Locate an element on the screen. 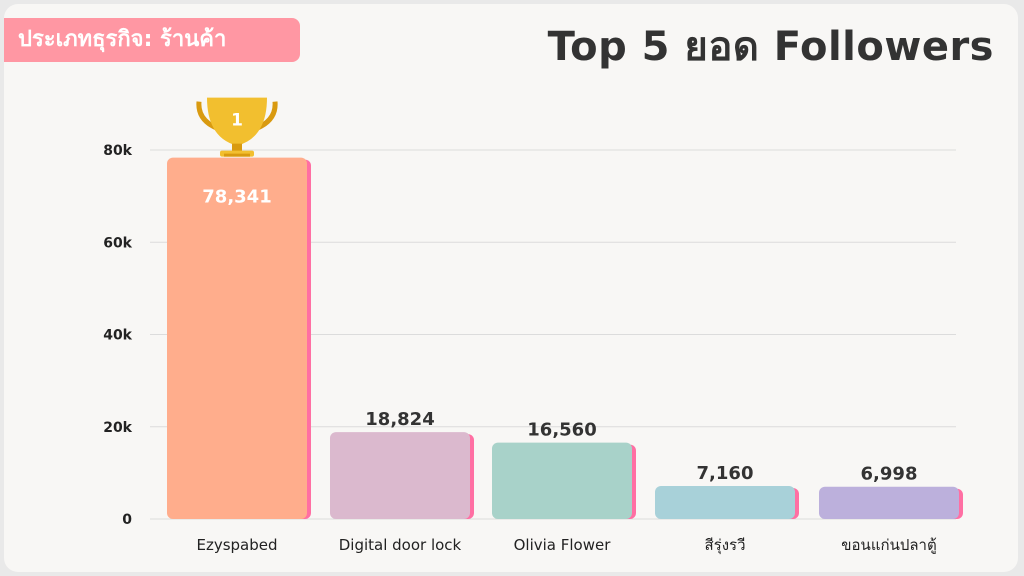  value-label: 16,560 is located at coordinates (561, 430).